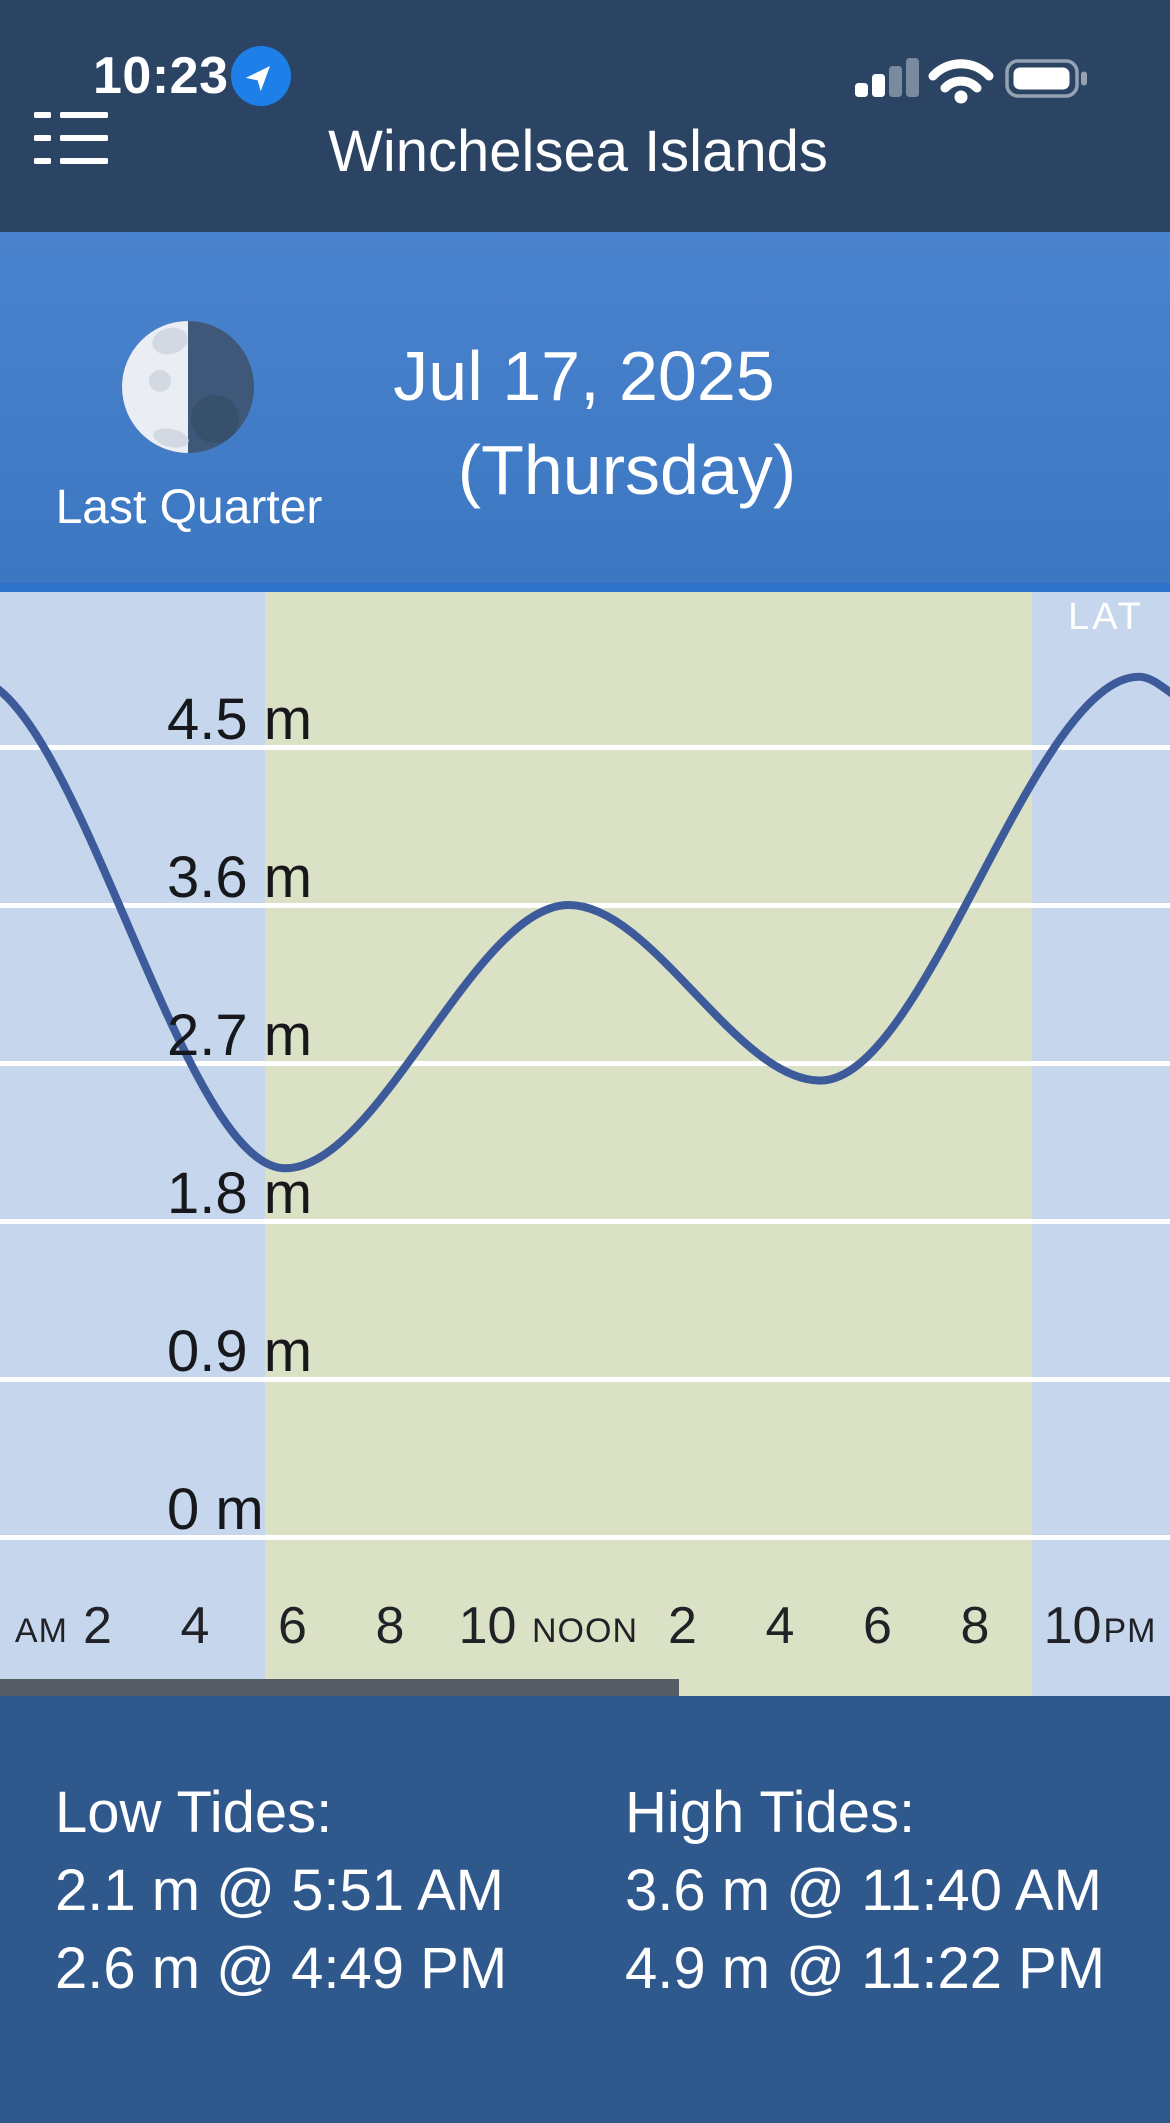 Image resolution: width=1170 pixels, height=2123 pixels. I want to click on low-tides-heading: Low Tides:, so click(194, 1812).